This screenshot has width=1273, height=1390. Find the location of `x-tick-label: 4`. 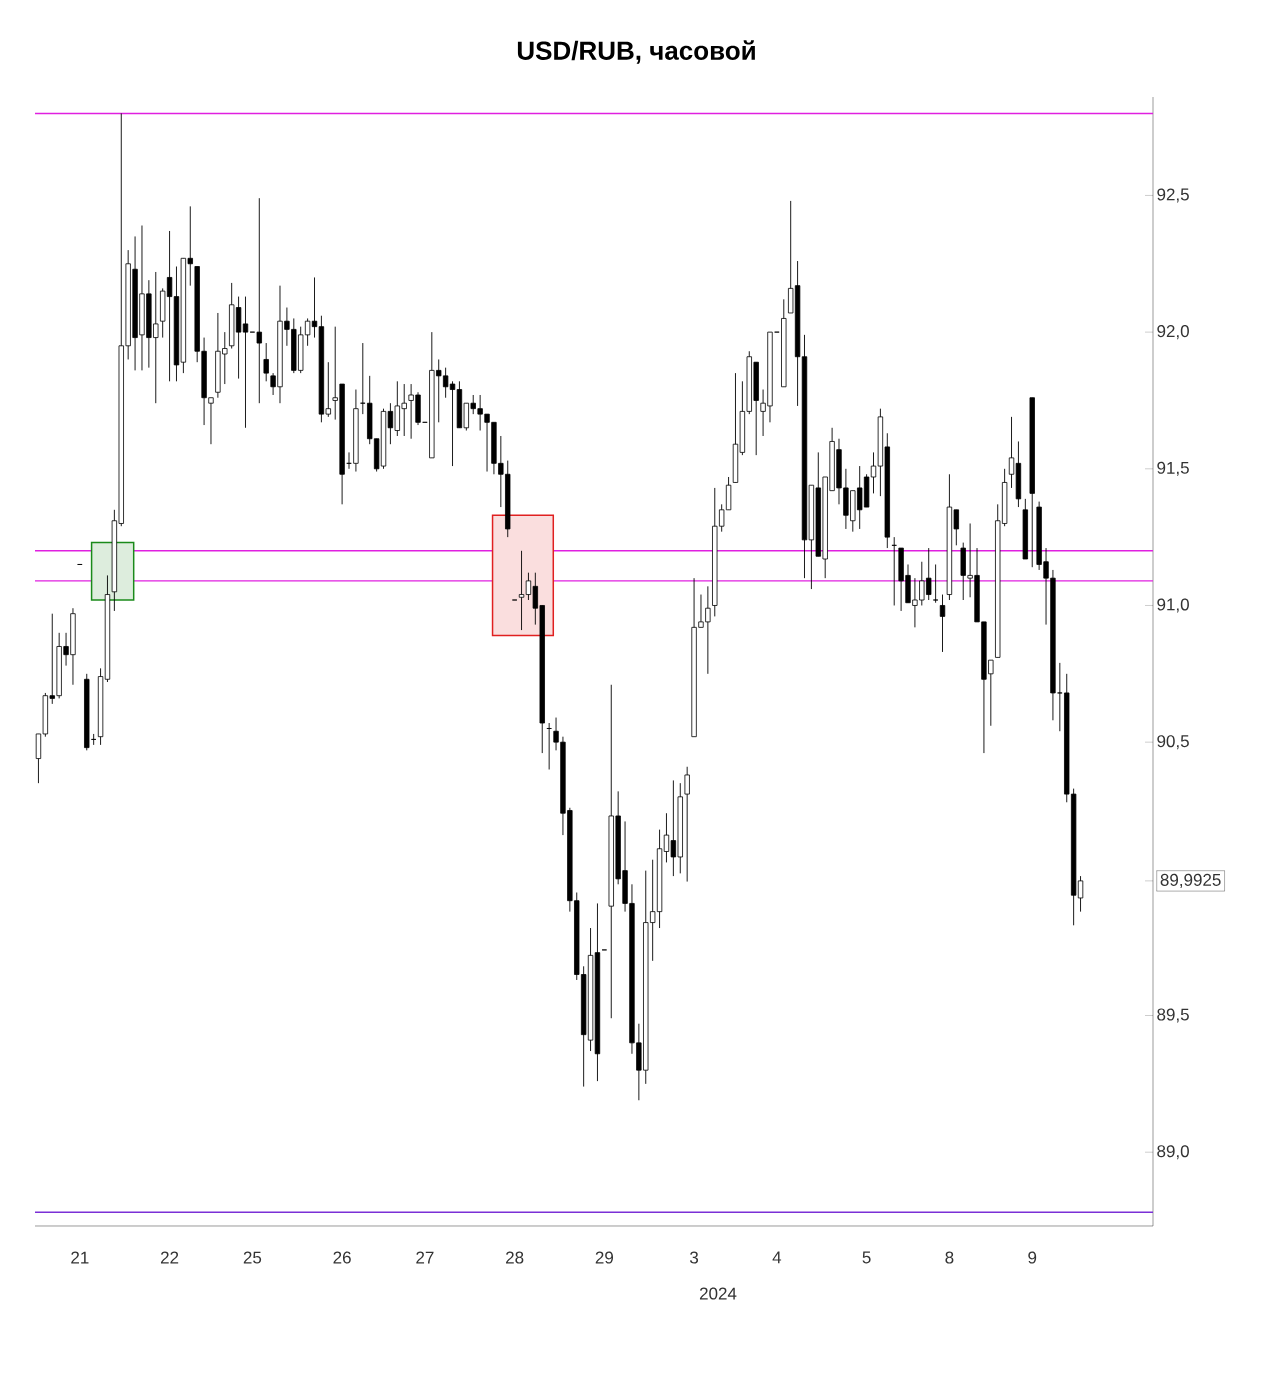

x-tick-label: 4 is located at coordinates (777, 1257).